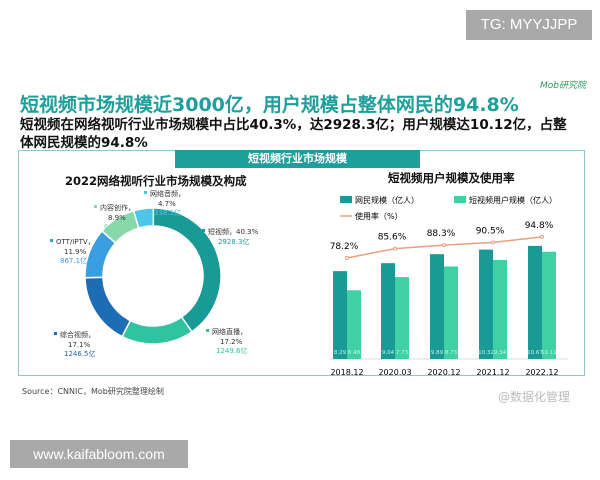 This screenshot has height=480, width=600. I want to click on slice-label: 网络直播，, so click(229, 331).